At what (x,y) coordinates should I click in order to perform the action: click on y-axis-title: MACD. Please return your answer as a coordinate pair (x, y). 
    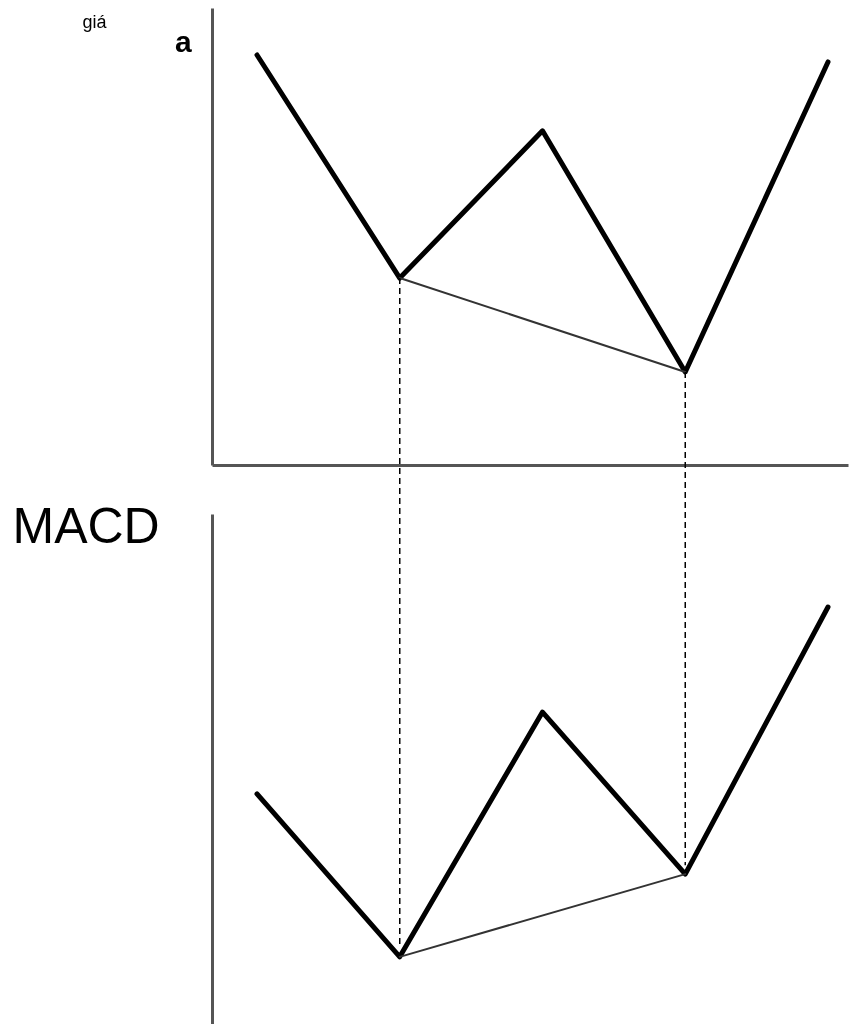
    Looking at the image, I should click on (86, 525).